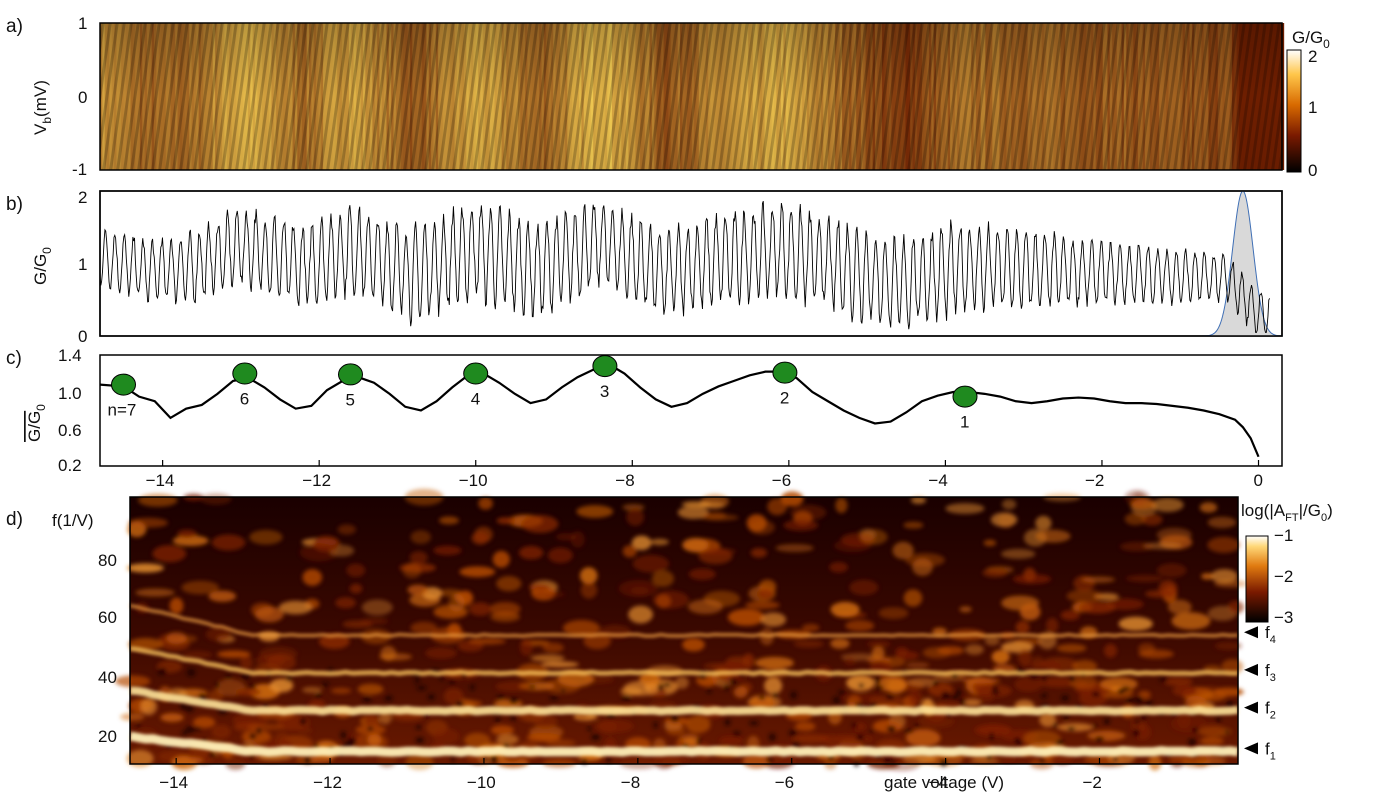 This screenshot has width=1375, height=795. I want to click on d-xtick: −14, so click(173, 782).